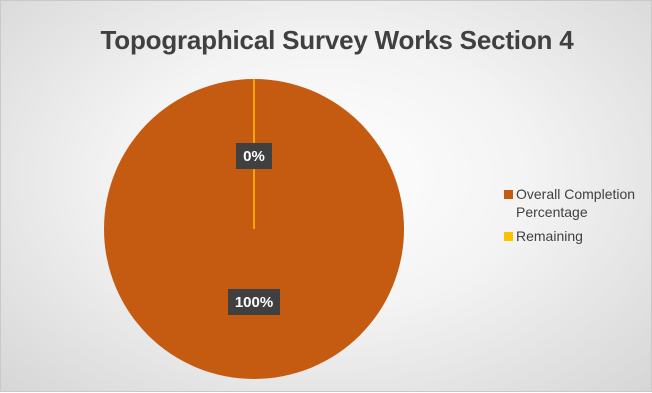 This screenshot has width=652, height=393. I want to click on legend-swatch-completion, so click(508, 194).